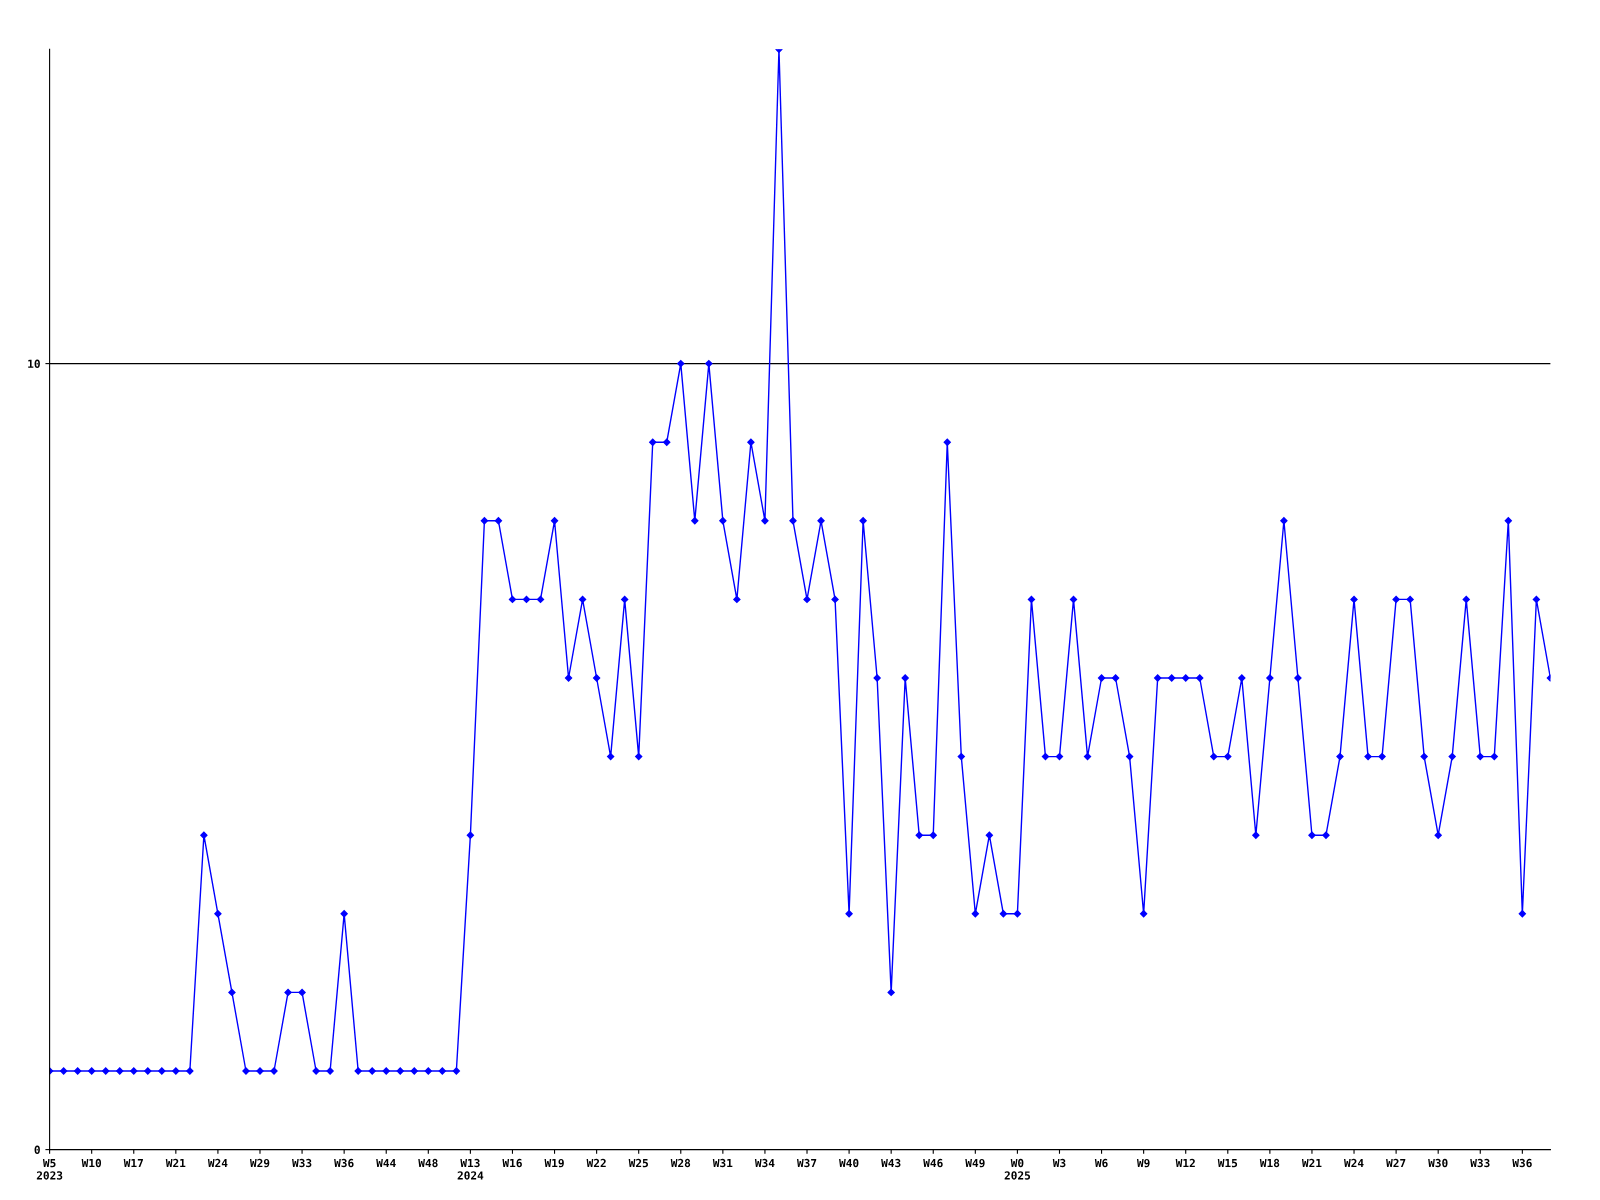 The height and width of the screenshot is (1200, 1600). Describe the element at coordinates (596, 1163) in the screenshot. I see `x-tick-label: W22` at that location.